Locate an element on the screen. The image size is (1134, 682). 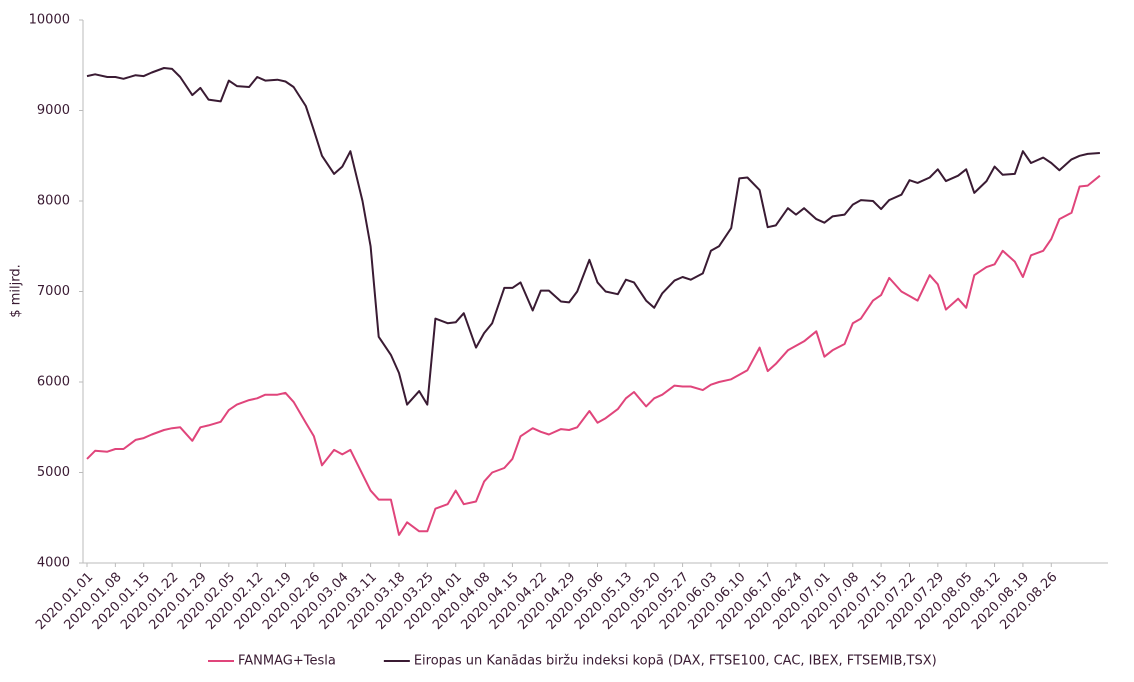
y-tick-label: 8000 is located at coordinates (53, 201).